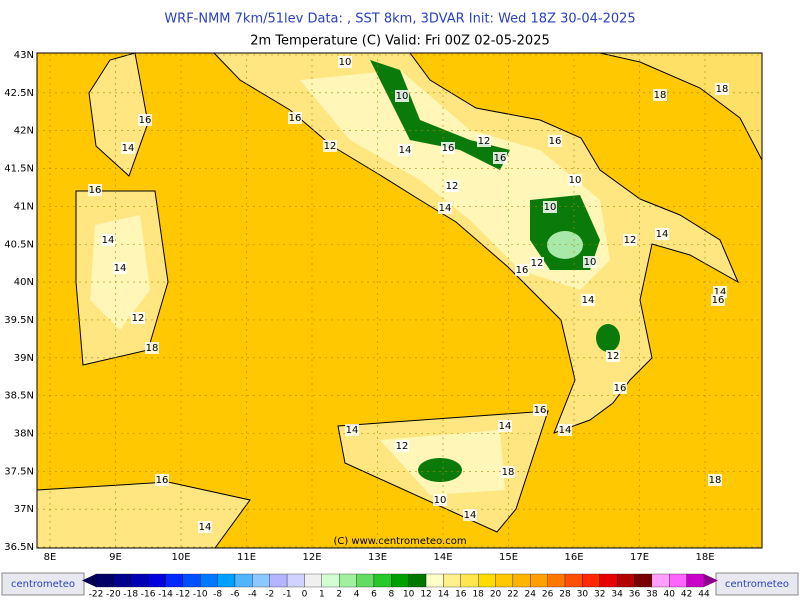 This screenshot has width=800, height=600. What do you see at coordinates (357, 595) in the screenshot?
I see `colorbar-label: 4` at bounding box center [357, 595].